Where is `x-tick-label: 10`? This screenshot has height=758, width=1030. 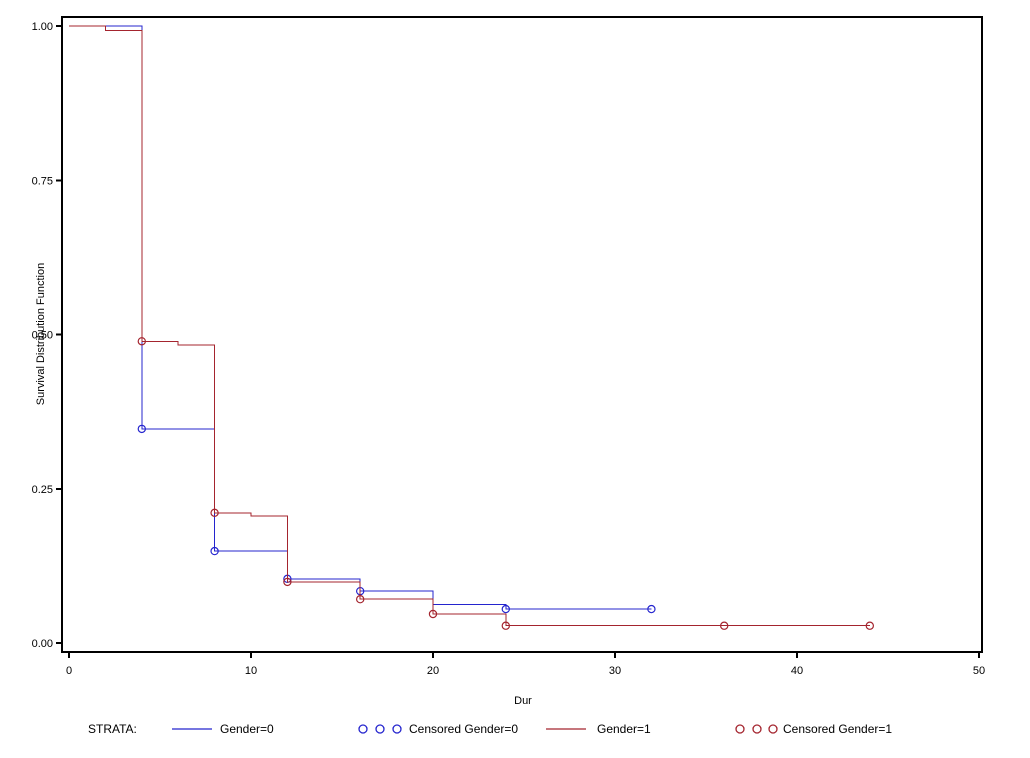 x-tick-label: 10 is located at coordinates (251, 671).